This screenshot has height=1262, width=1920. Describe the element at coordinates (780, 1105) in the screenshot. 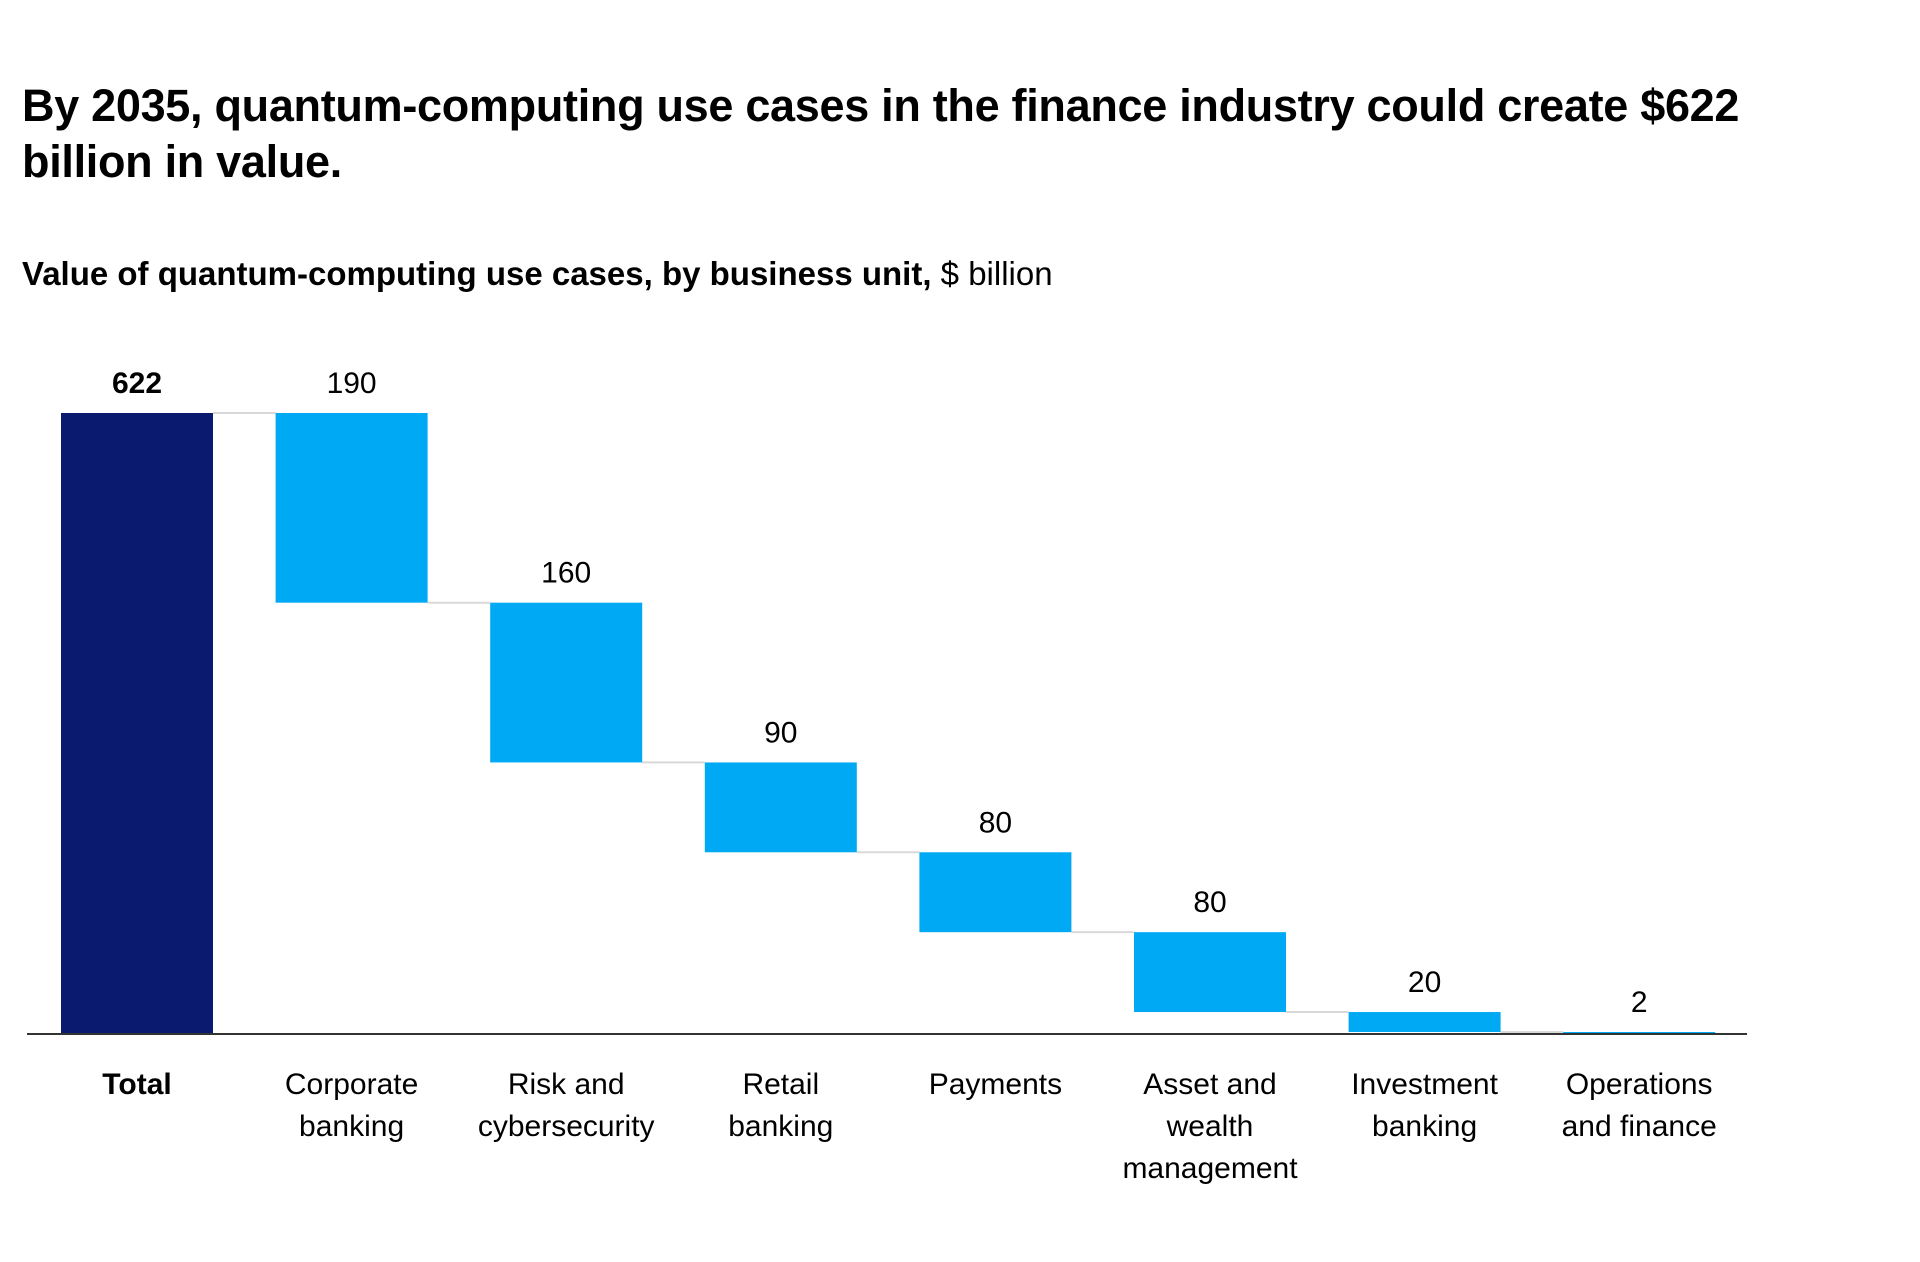

I see `category-label: Retail banking` at that location.